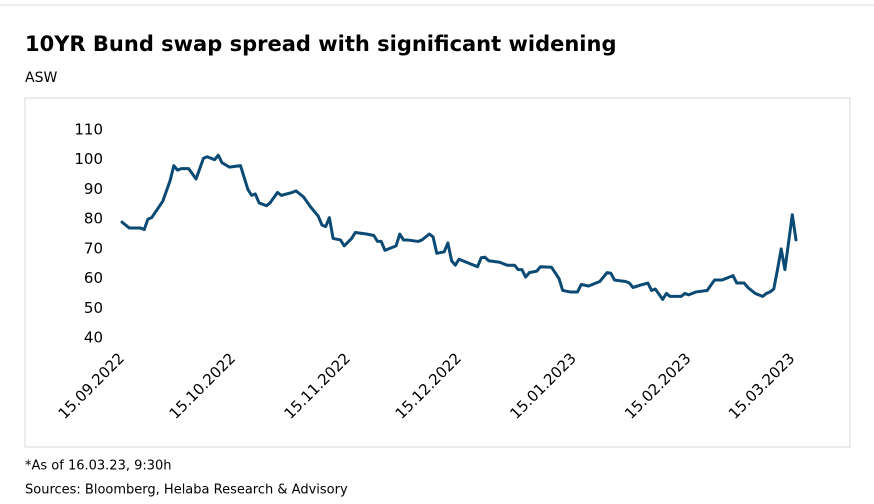  Describe the element at coordinates (98, 466) in the screenshot. I see `footnote: *As of 16.03.23, 9:30h` at that location.